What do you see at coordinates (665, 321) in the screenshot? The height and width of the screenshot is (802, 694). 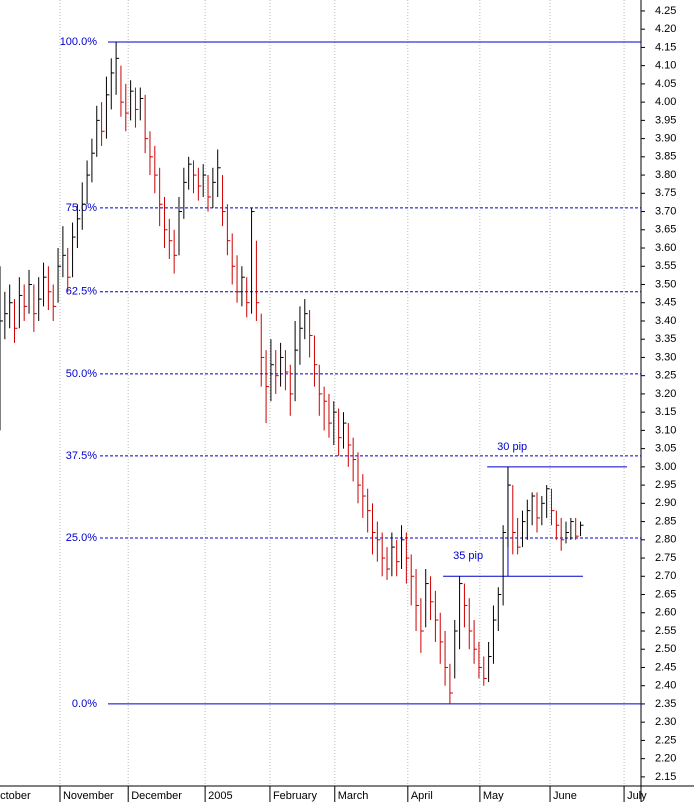 I see `y-tick-label: 3.40` at bounding box center [665, 321].